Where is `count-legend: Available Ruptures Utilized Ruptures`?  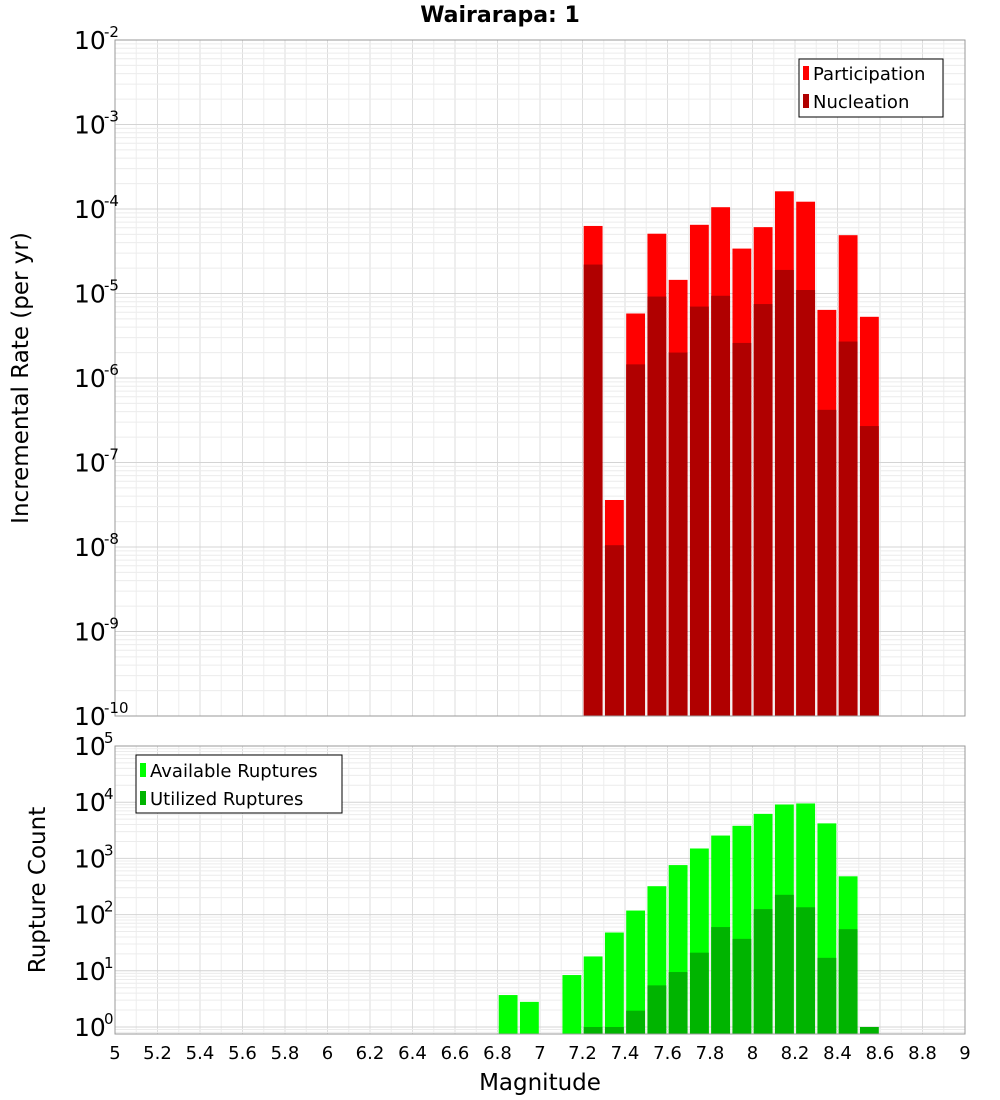 count-legend: Available Ruptures Utilized Ruptures is located at coordinates (239, 784).